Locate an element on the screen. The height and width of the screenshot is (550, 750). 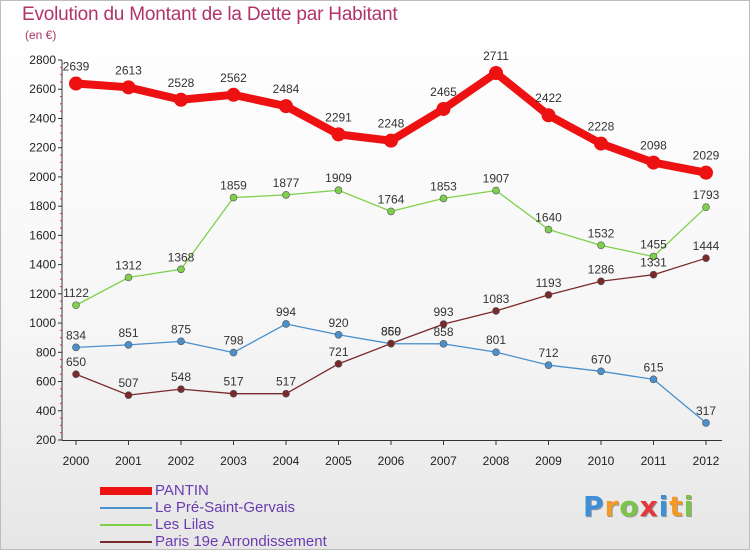
x-tick-label: 2004 is located at coordinates (286, 461).